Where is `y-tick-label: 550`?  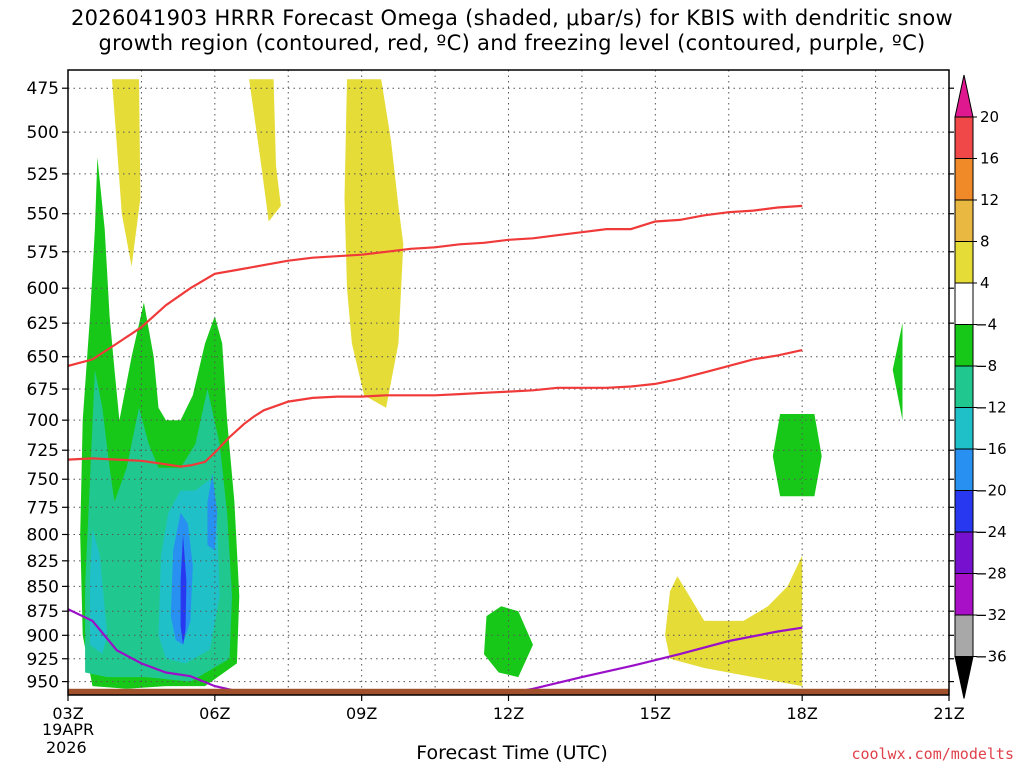 y-tick-label: 550 is located at coordinates (43, 215).